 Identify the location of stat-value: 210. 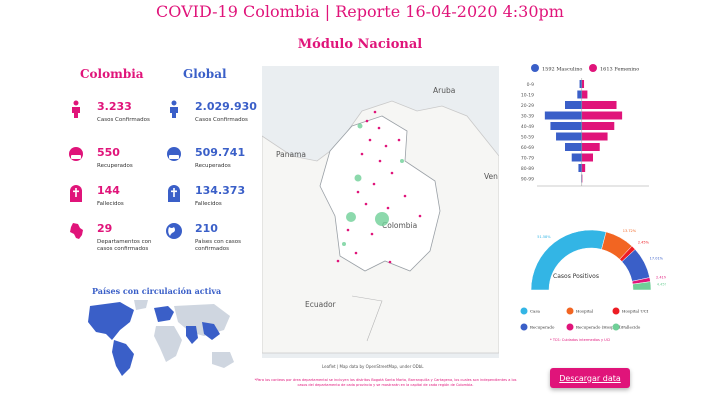
(206, 228).